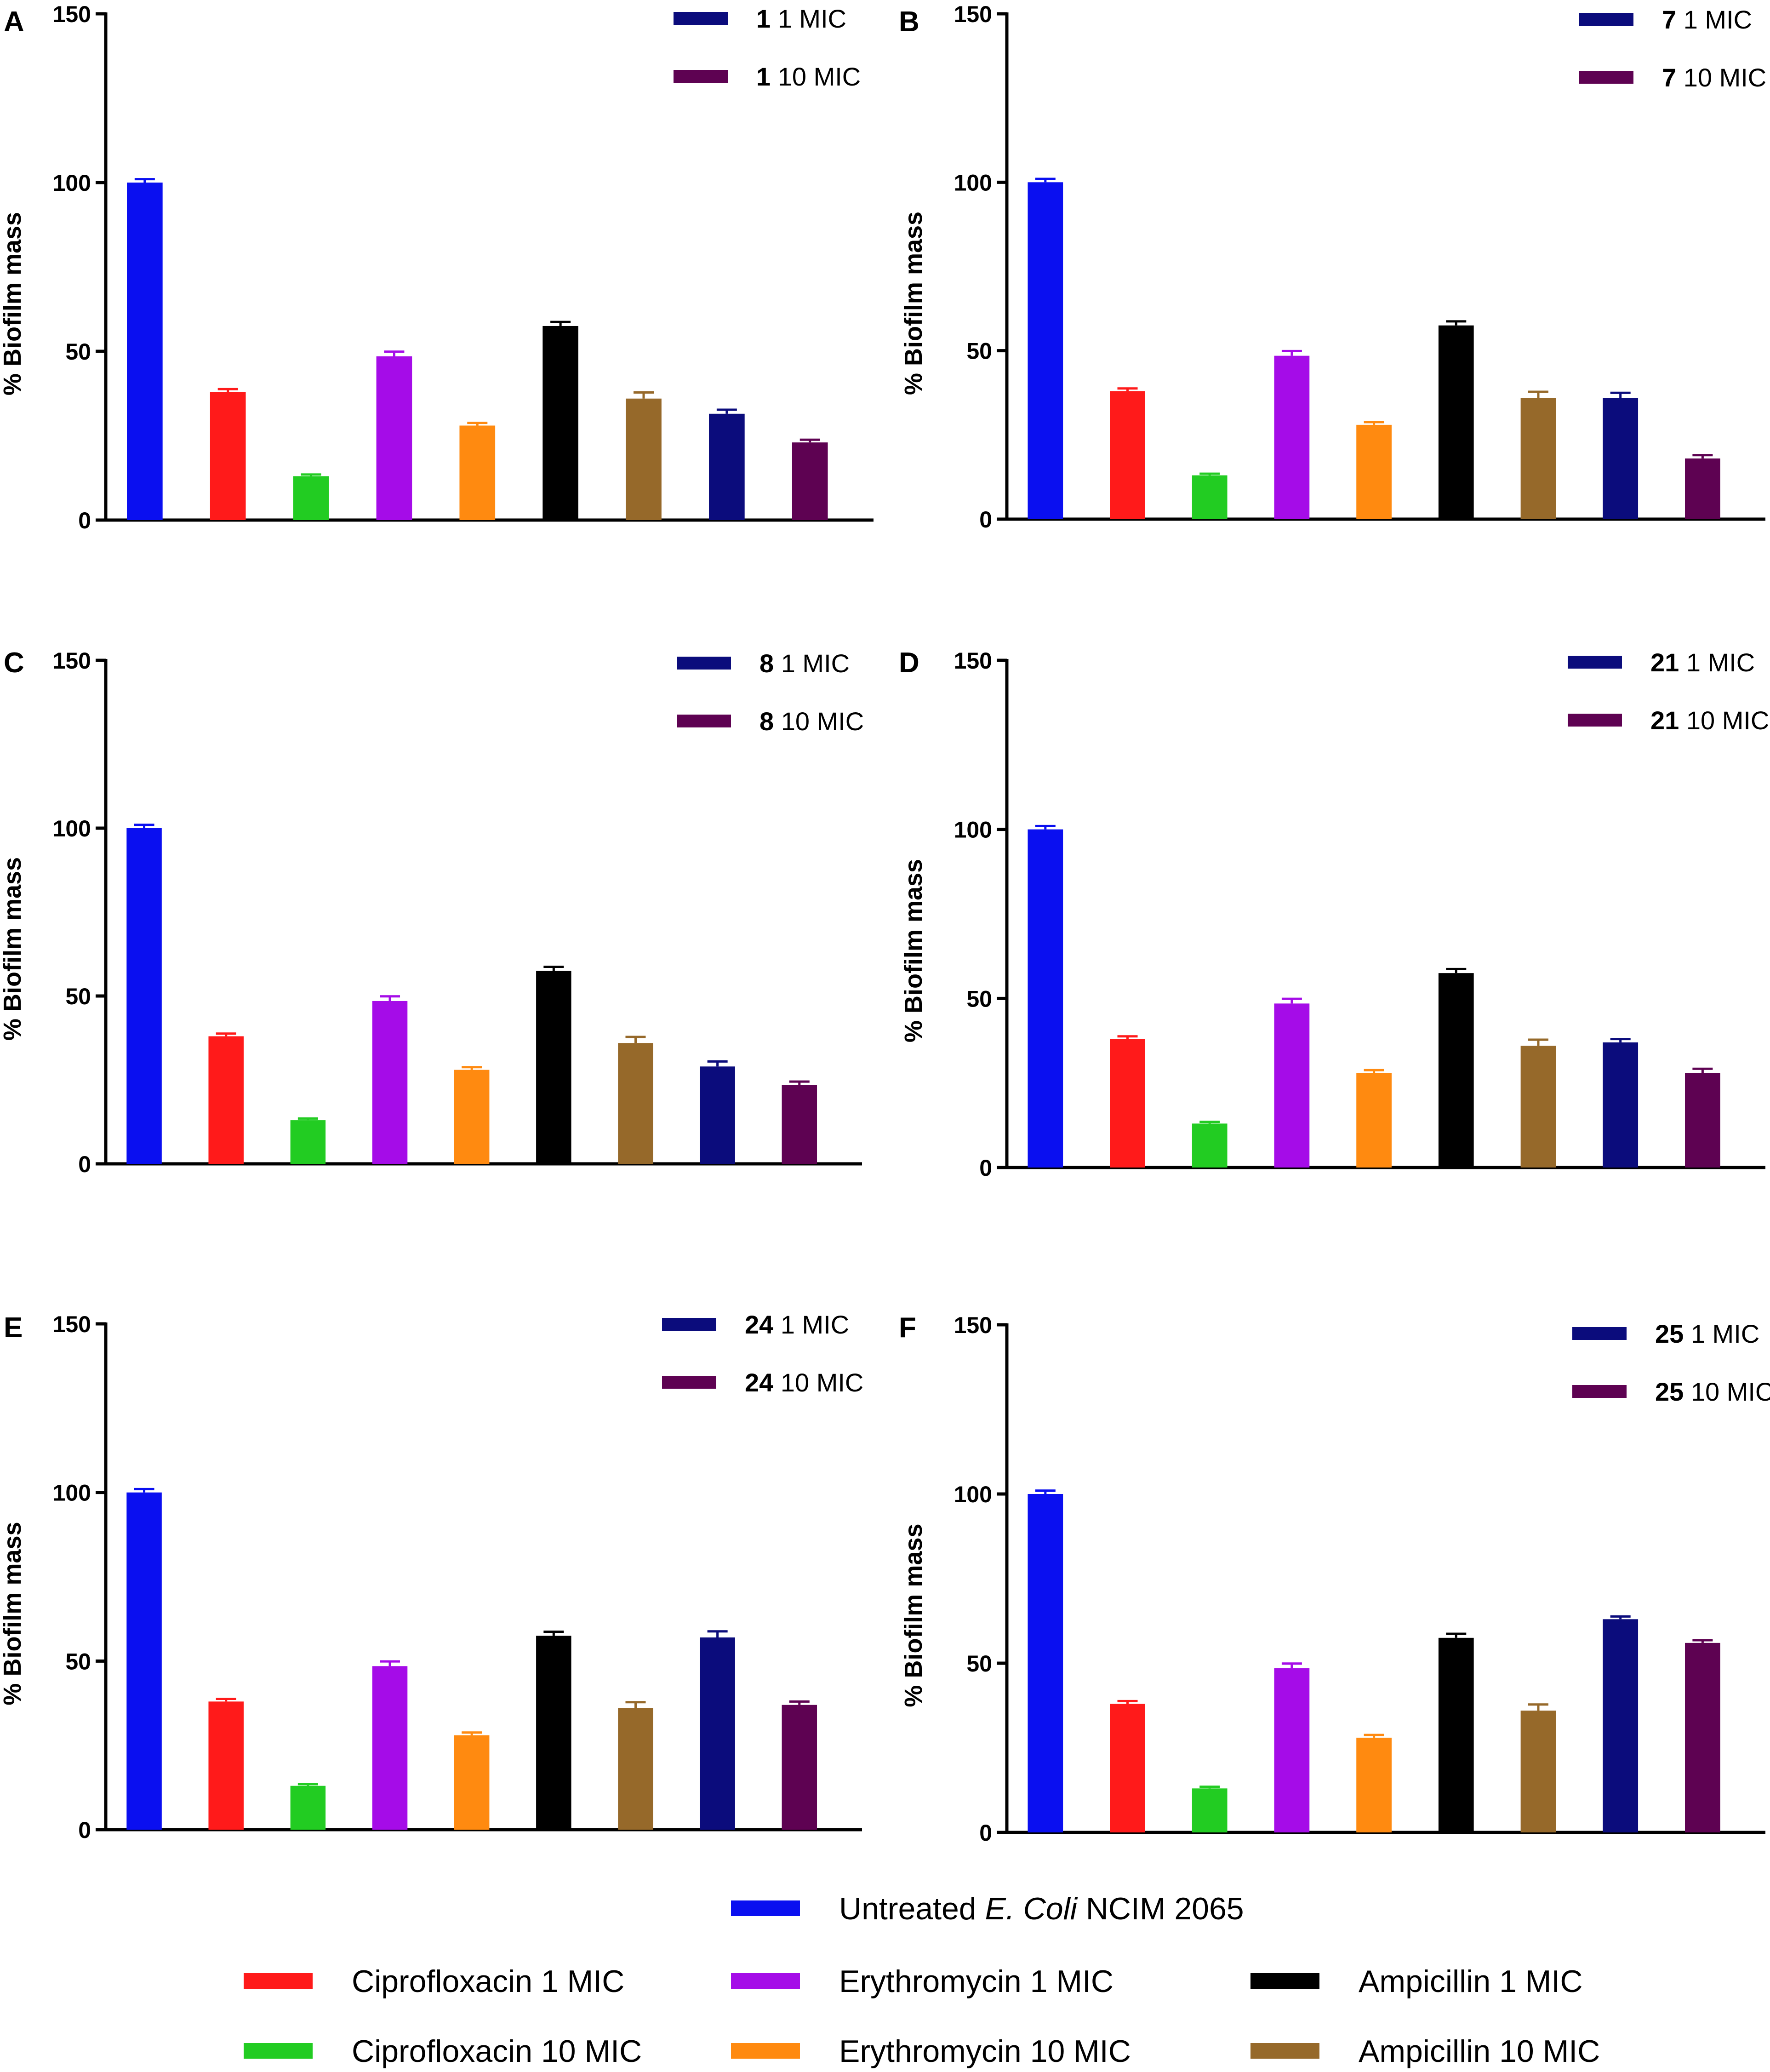 This screenshot has width=1770, height=2072. What do you see at coordinates (907, 1328) in the screenshot?
I see `panel-label: F` at bounding box center [907, 1328].